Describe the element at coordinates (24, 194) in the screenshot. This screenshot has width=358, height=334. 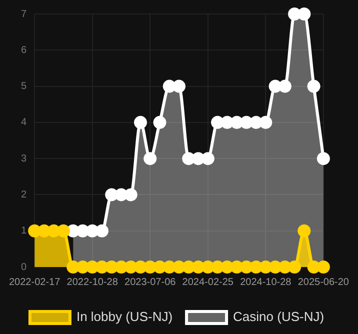
I see `y-tick-label: 2` at that location.